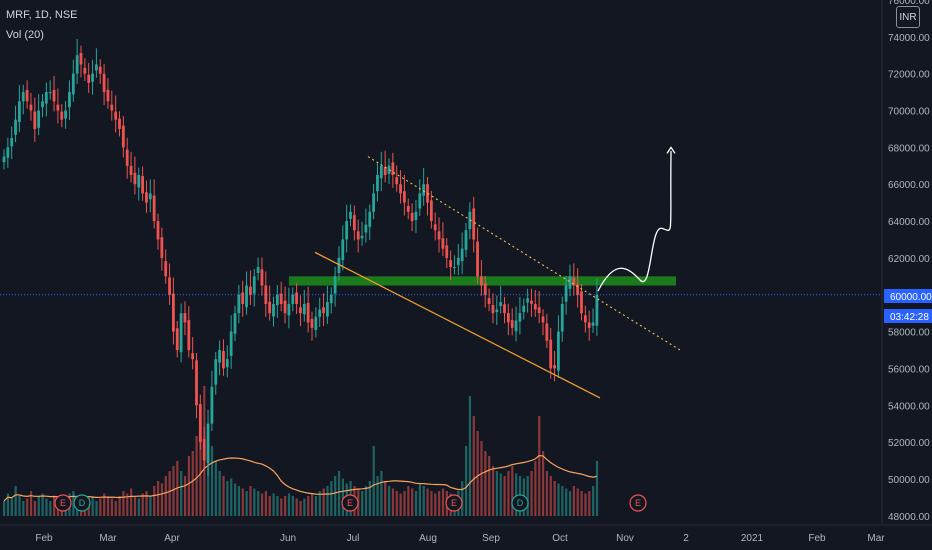  Describe the element at coordinates (520, 503) in the screenshot. I see `event-label: D` at that location.